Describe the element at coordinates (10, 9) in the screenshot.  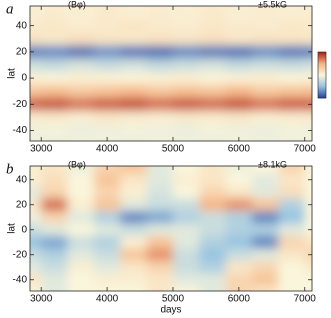
I see `panel-label: a` at that location.